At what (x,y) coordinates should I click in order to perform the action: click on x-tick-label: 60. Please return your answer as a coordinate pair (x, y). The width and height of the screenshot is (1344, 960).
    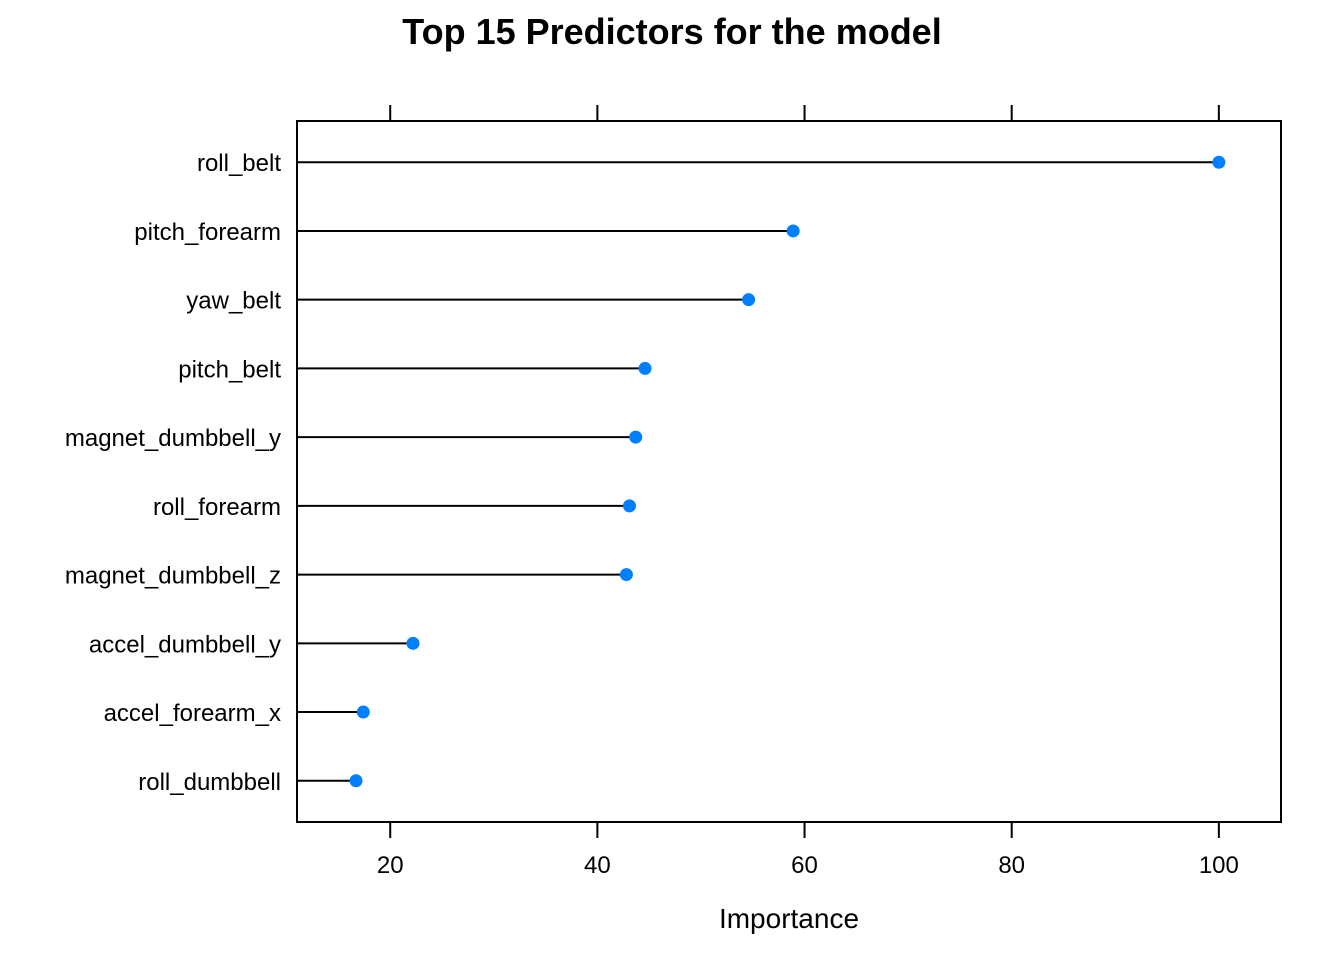
    Looking at the image, I should click on (804, 865).